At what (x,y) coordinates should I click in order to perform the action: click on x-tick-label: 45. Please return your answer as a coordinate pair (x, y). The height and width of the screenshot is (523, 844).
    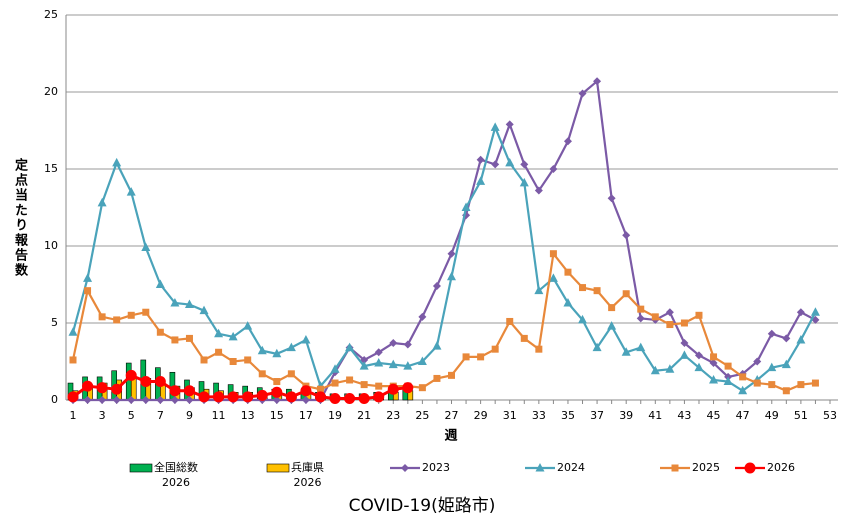
    Looking at the image, I should click on (714, 415).